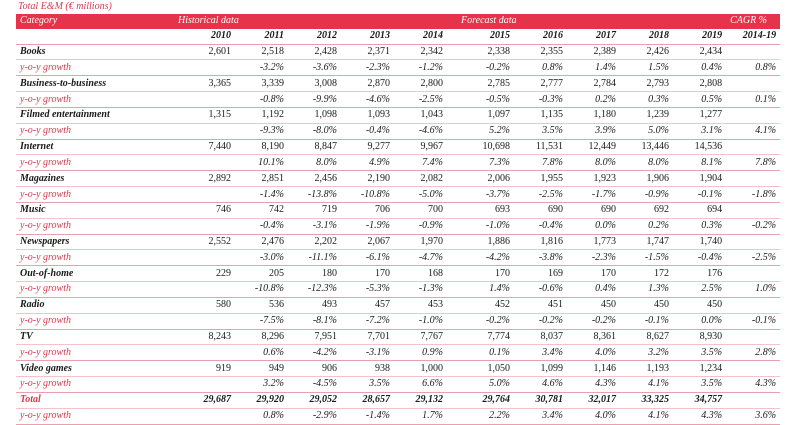 Image resolution: width=800 pixels, height=425 pixels. What do you see at coordinates (314, 210) in the screenshot?
I see `value-cell: 719` at bounding box center [314, 210].